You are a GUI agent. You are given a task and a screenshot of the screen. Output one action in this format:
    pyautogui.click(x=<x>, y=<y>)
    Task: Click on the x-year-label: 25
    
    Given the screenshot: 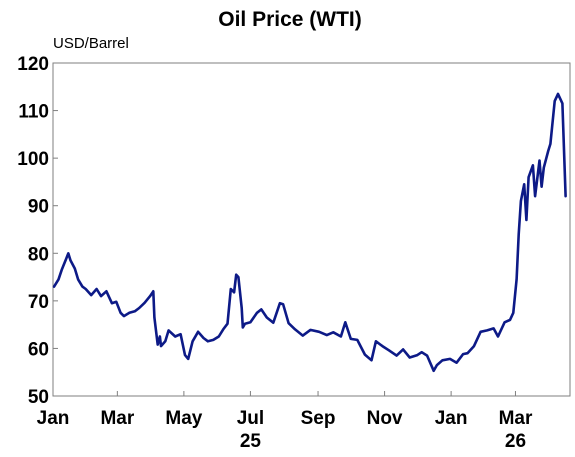 What is the action you would take?
    pyautogui.click(x=251, y=441)
    